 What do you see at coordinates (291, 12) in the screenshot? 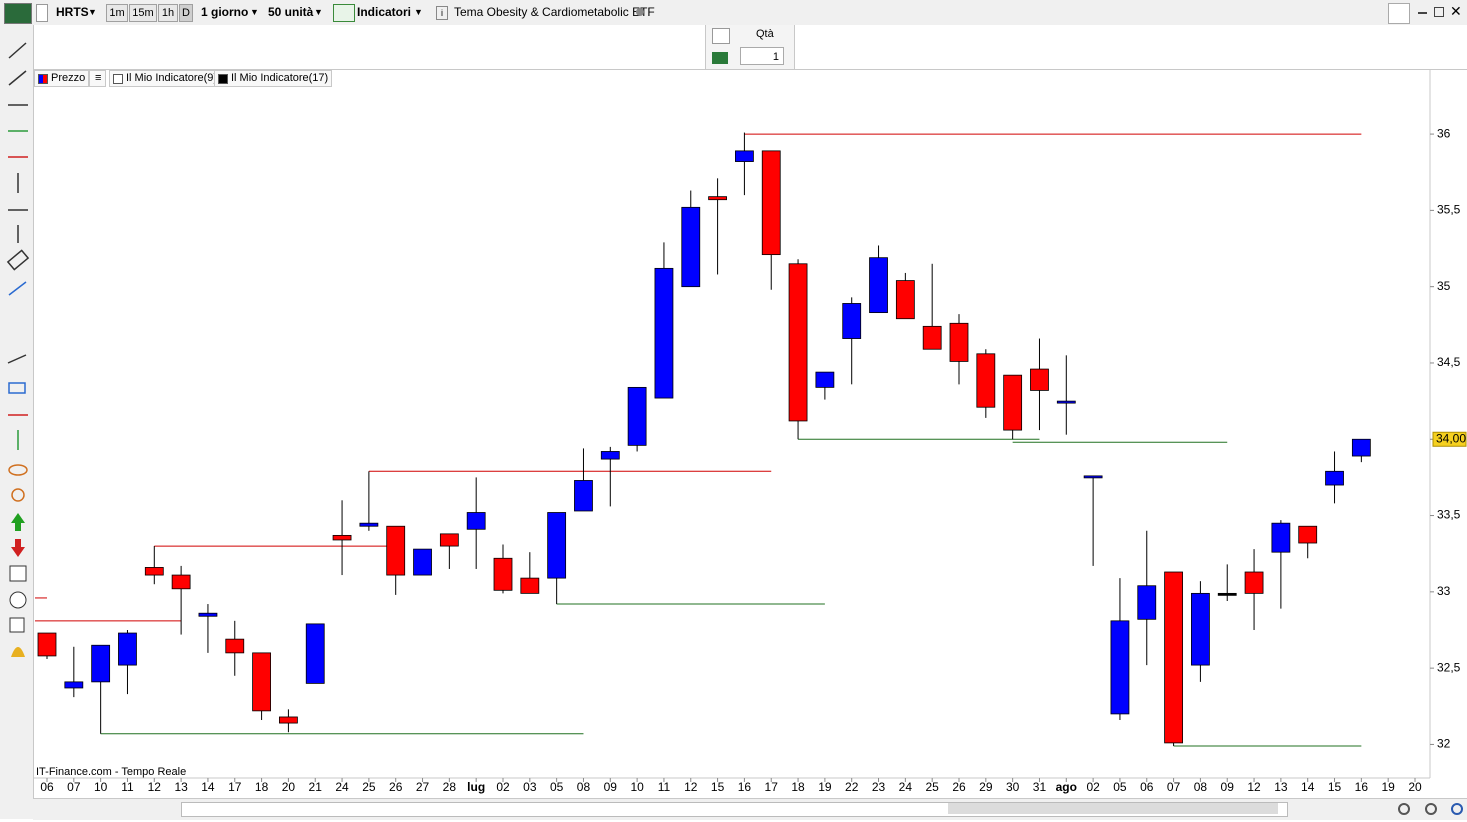
I see `units-select: 50 unità` at bounding box center [291, 12].